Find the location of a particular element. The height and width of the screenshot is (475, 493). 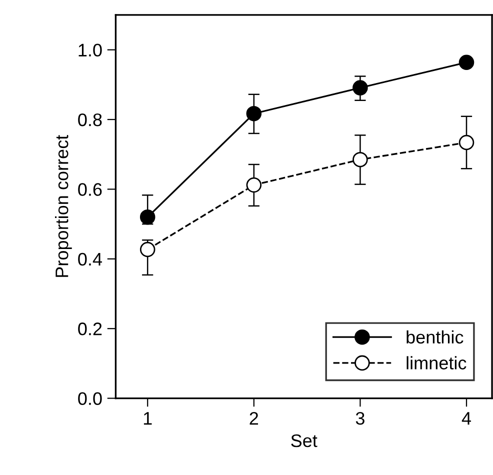

y-tick-label: 0.4 is located at coordinates (90, 259).